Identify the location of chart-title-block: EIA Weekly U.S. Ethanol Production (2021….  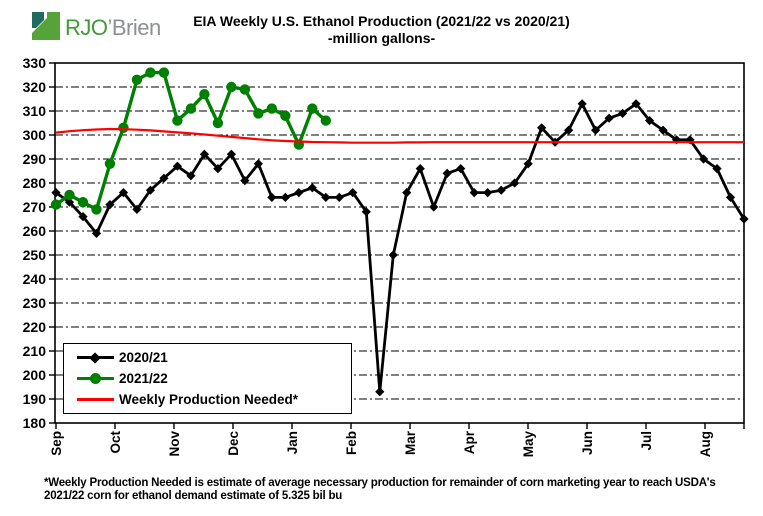
(381, 30).